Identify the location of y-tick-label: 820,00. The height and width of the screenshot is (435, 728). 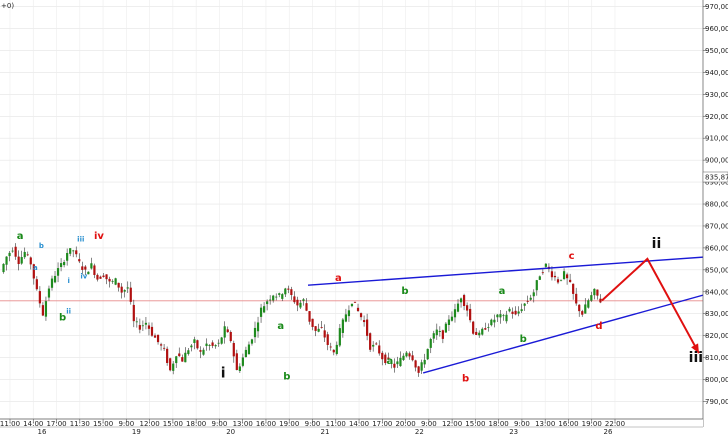
(716, 336).